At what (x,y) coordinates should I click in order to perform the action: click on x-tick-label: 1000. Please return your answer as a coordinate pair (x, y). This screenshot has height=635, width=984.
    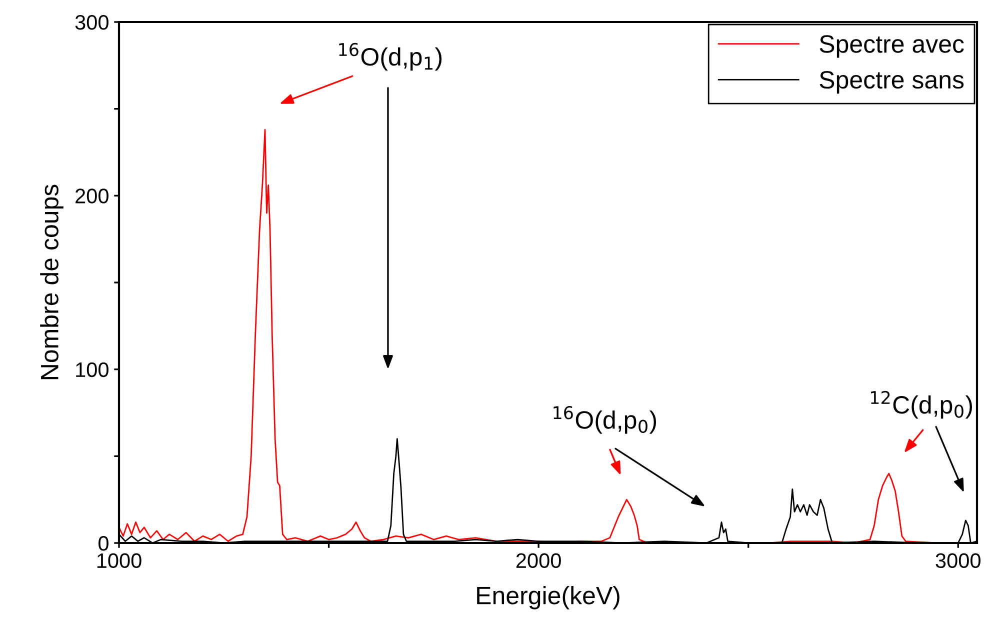
    Looking at the image, I should click on (119, 560).